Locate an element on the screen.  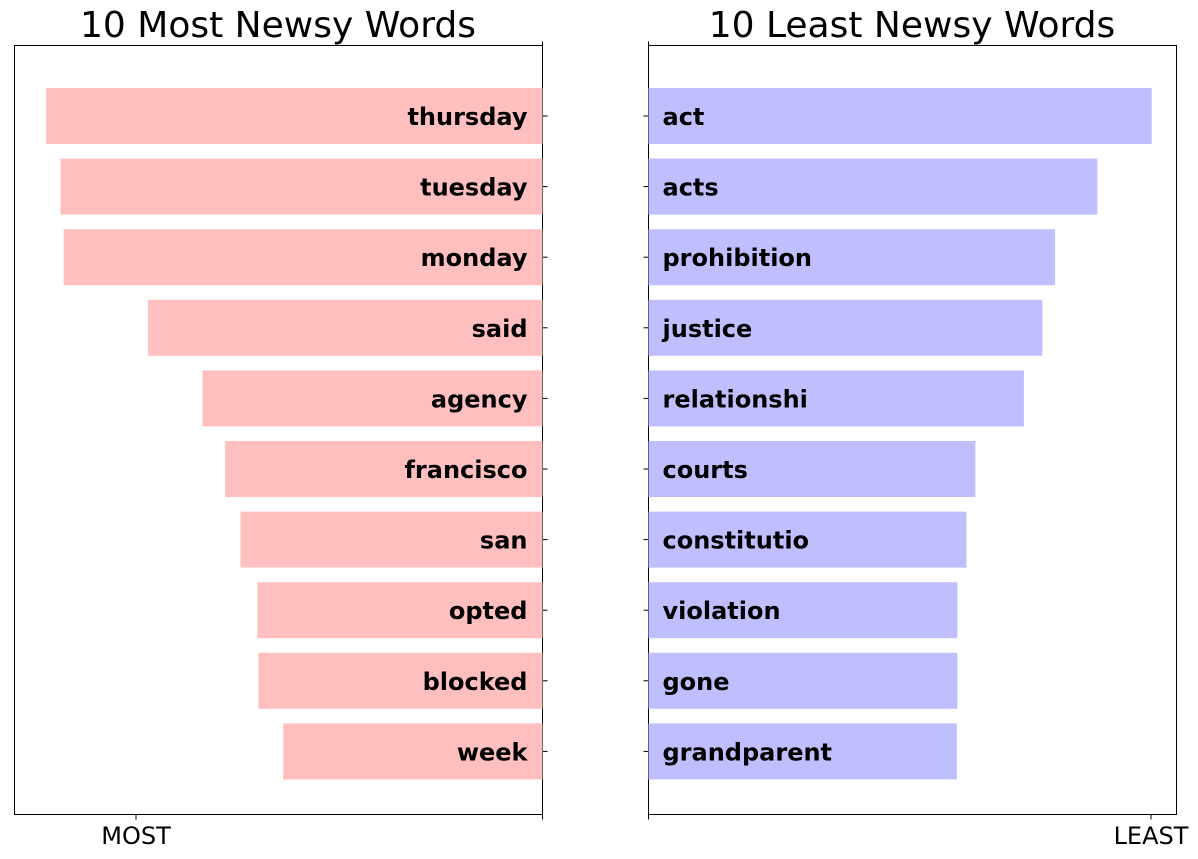
least-bar-gone is located at coordinates (803, 680).